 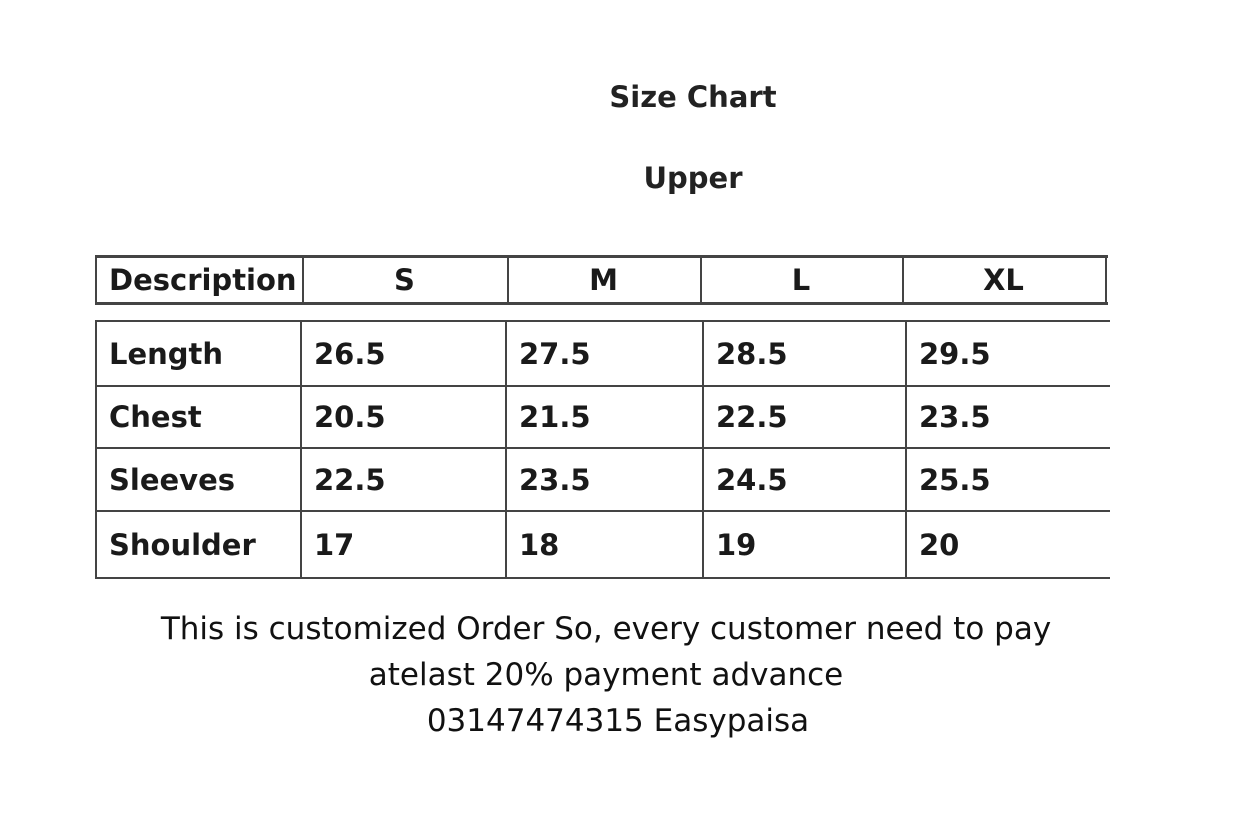 What do you see at coordinates (606, 675) in the screenshot?
I see `note-line-2: atelast 20% payment advance` at bounding box center [606, 675].